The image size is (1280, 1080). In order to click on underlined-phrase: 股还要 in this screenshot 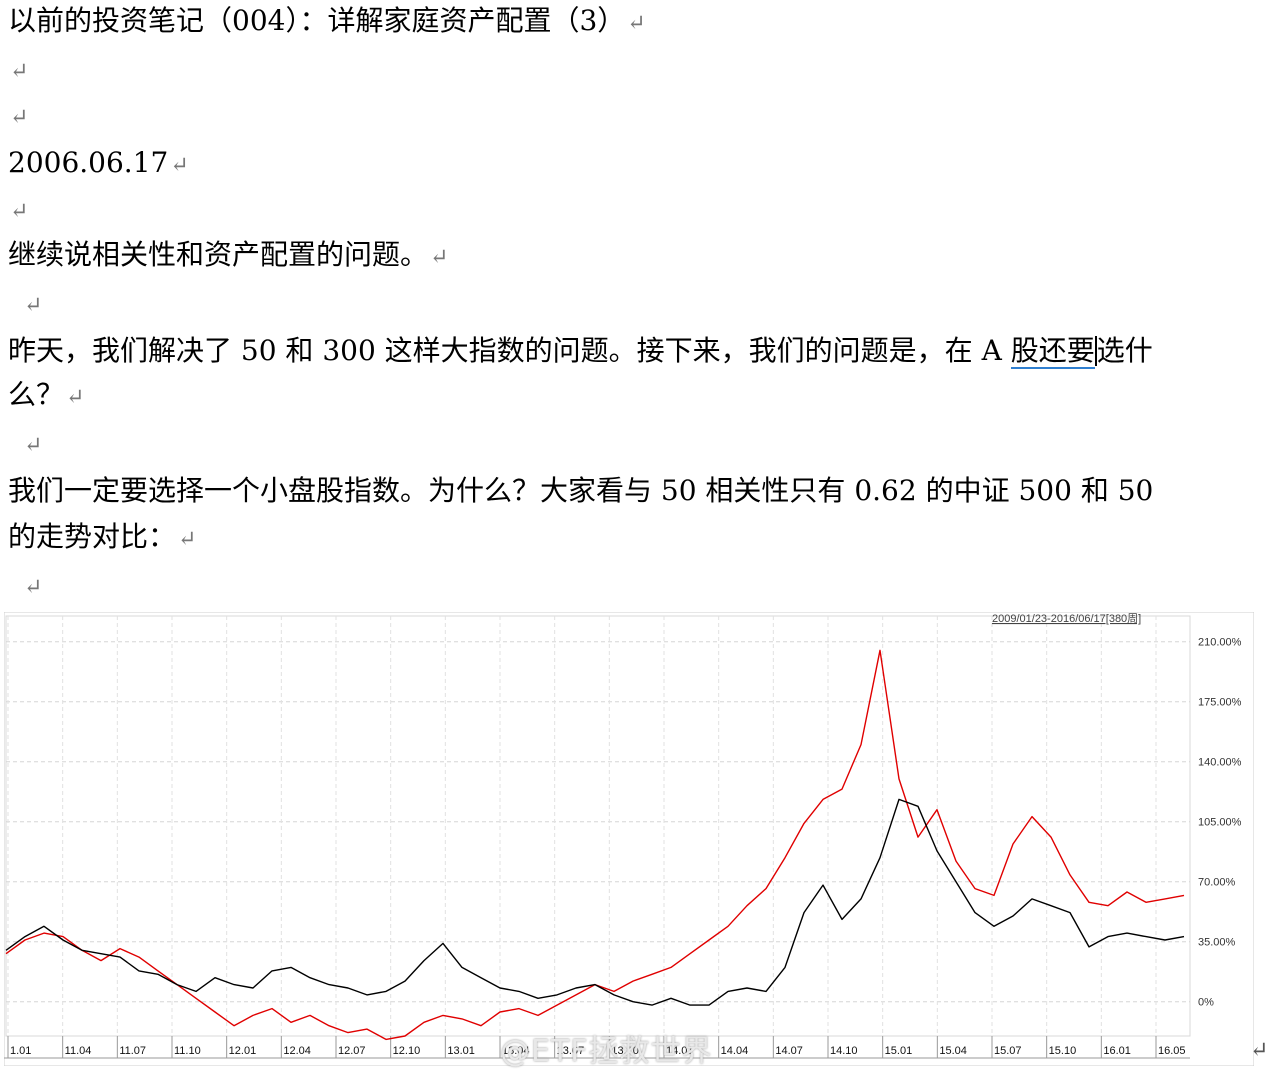, I will do `click(1052, 351)`.